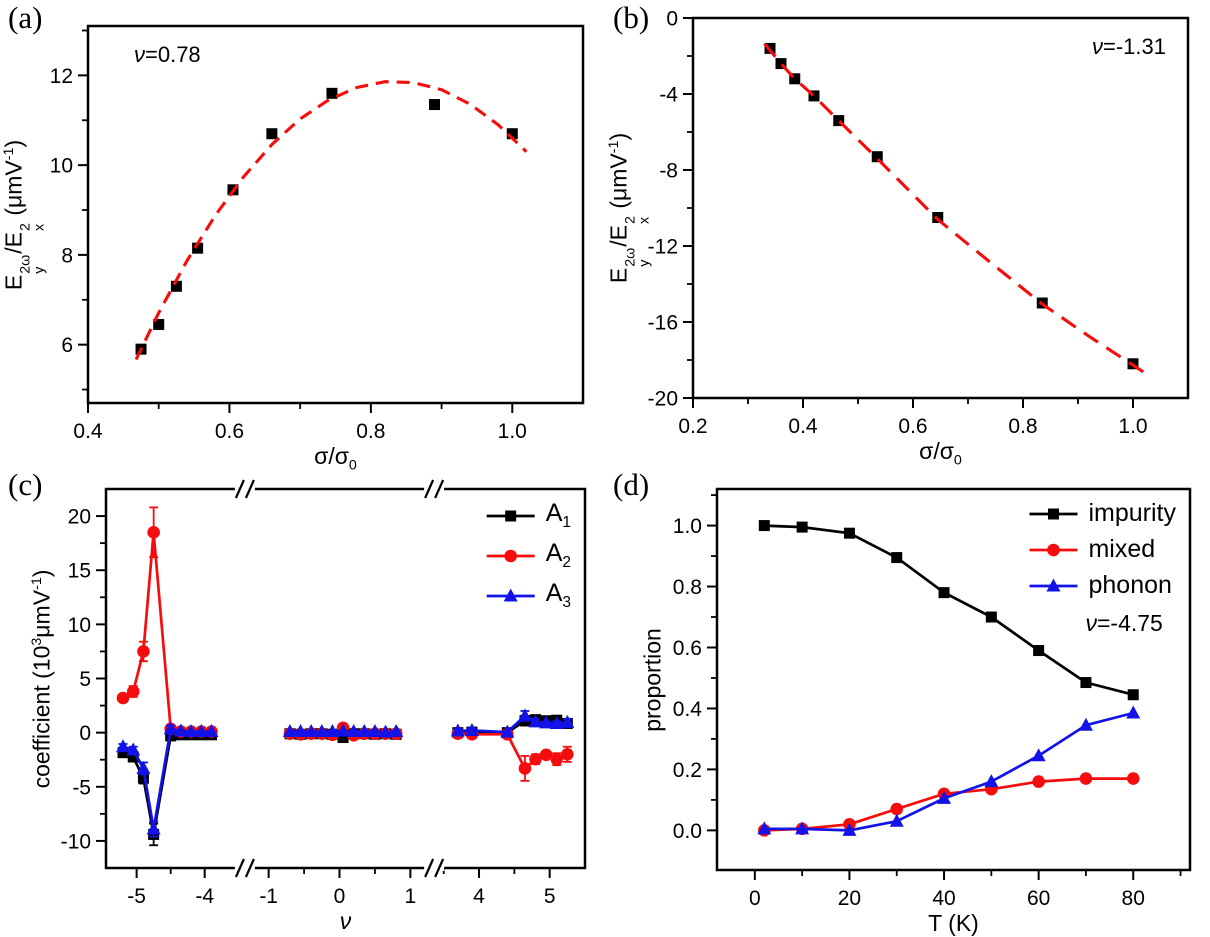  I want to click on y-tick-label: 10, so click(79, 625).